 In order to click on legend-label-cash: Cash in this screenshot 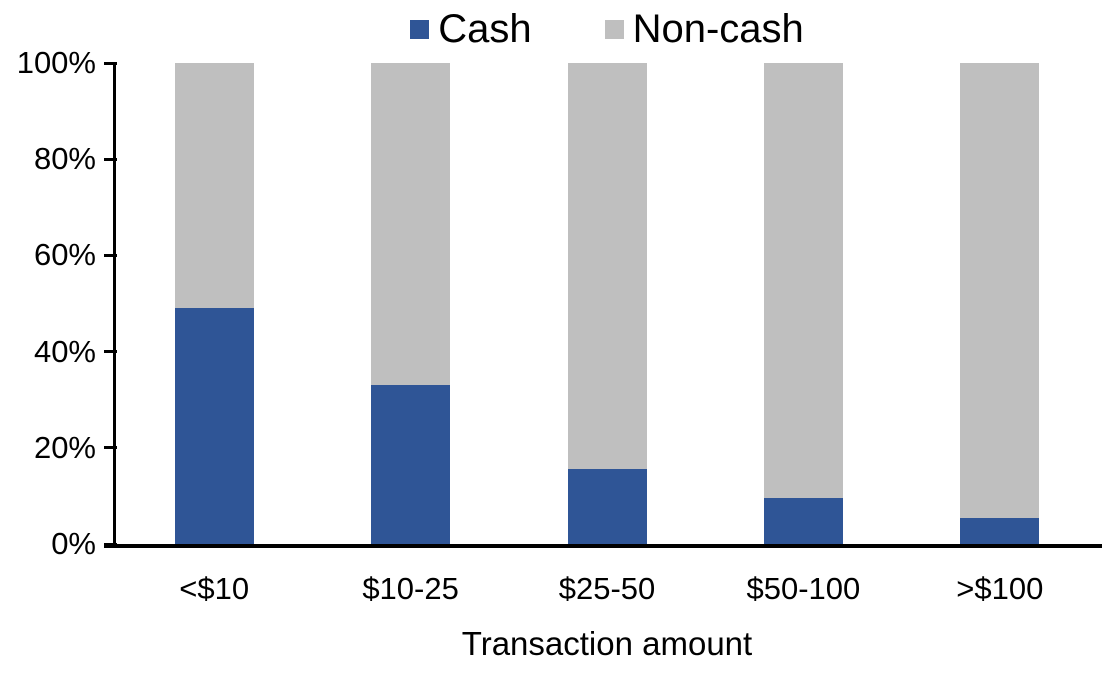, I will do `click(485, 29)`.